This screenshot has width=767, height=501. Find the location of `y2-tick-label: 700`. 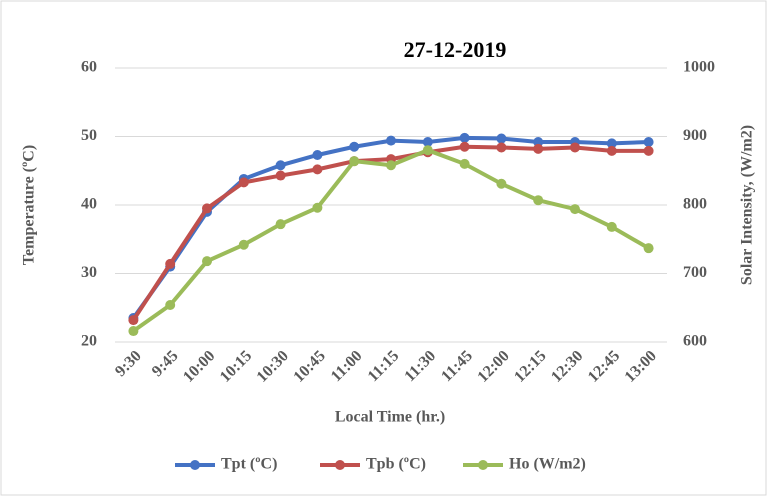

y2-tick-label: 700 is located at coordinates (695, 272).